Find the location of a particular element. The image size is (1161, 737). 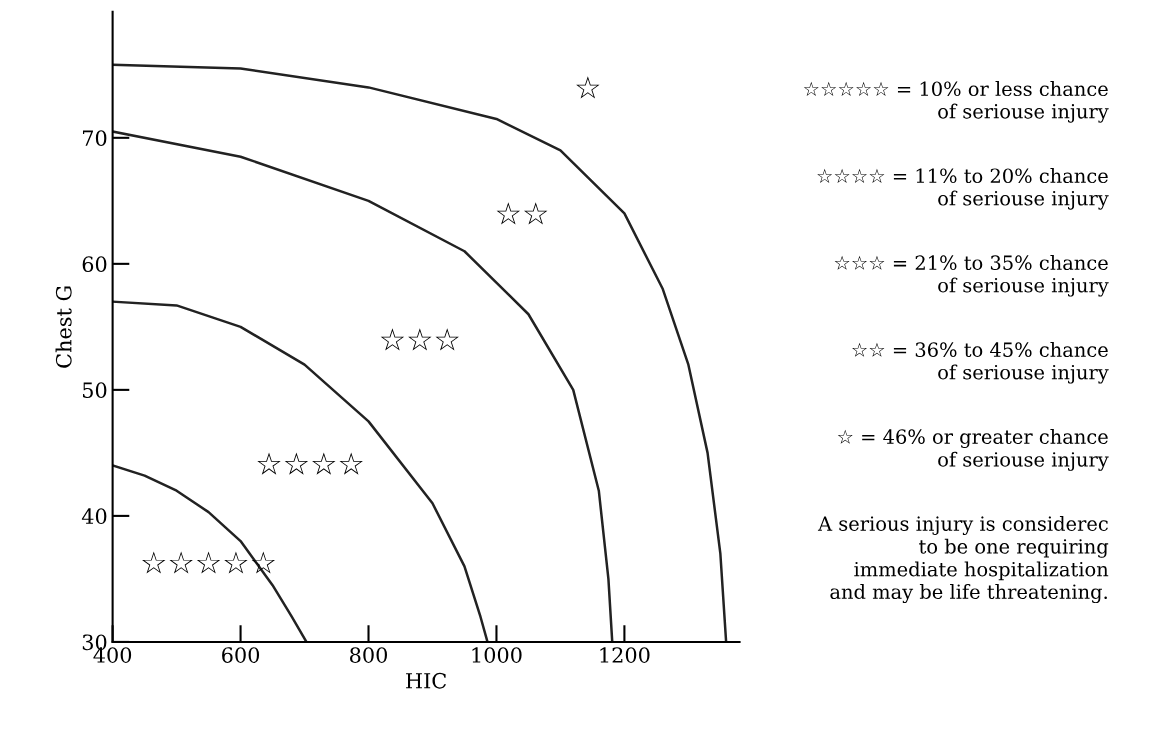

y-axis-title: Chest G is located at coordinates (63, 327).